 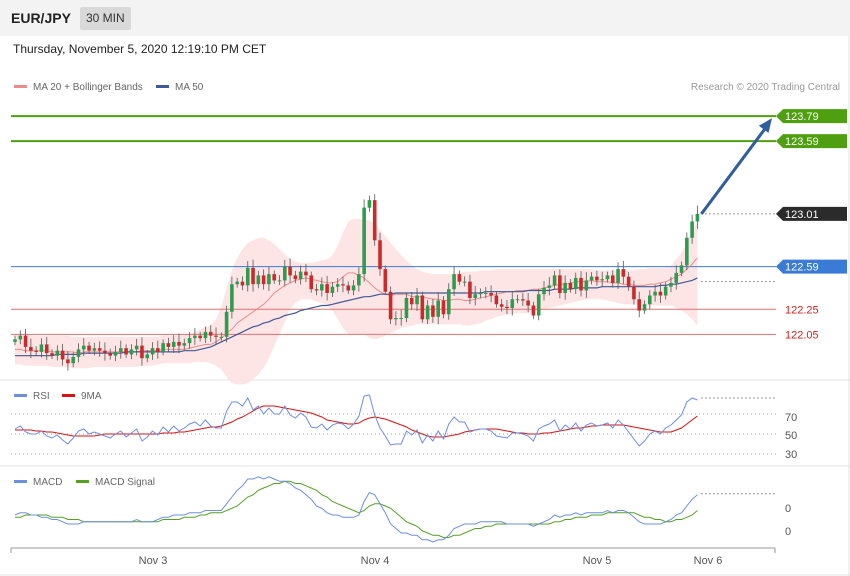 I want to click on legend-swatch-ma20, so click(x=20, y=86).